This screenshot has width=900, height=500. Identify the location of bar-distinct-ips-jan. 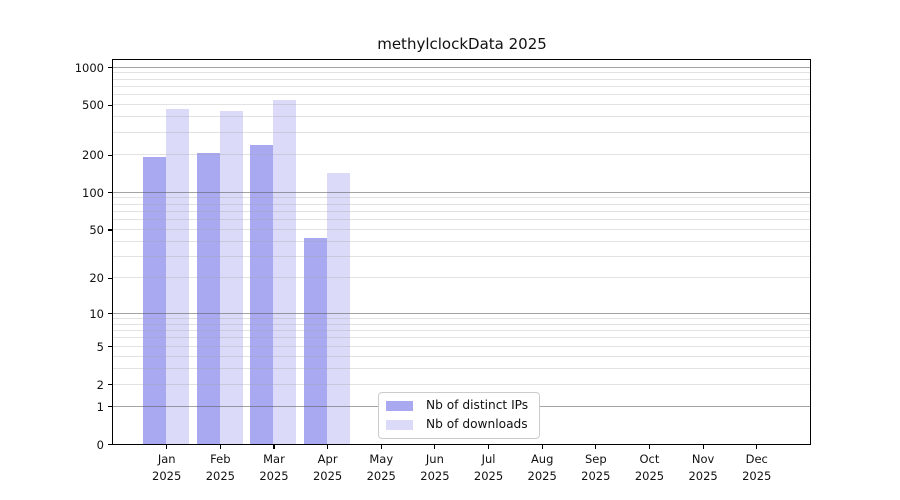
(155, 300).